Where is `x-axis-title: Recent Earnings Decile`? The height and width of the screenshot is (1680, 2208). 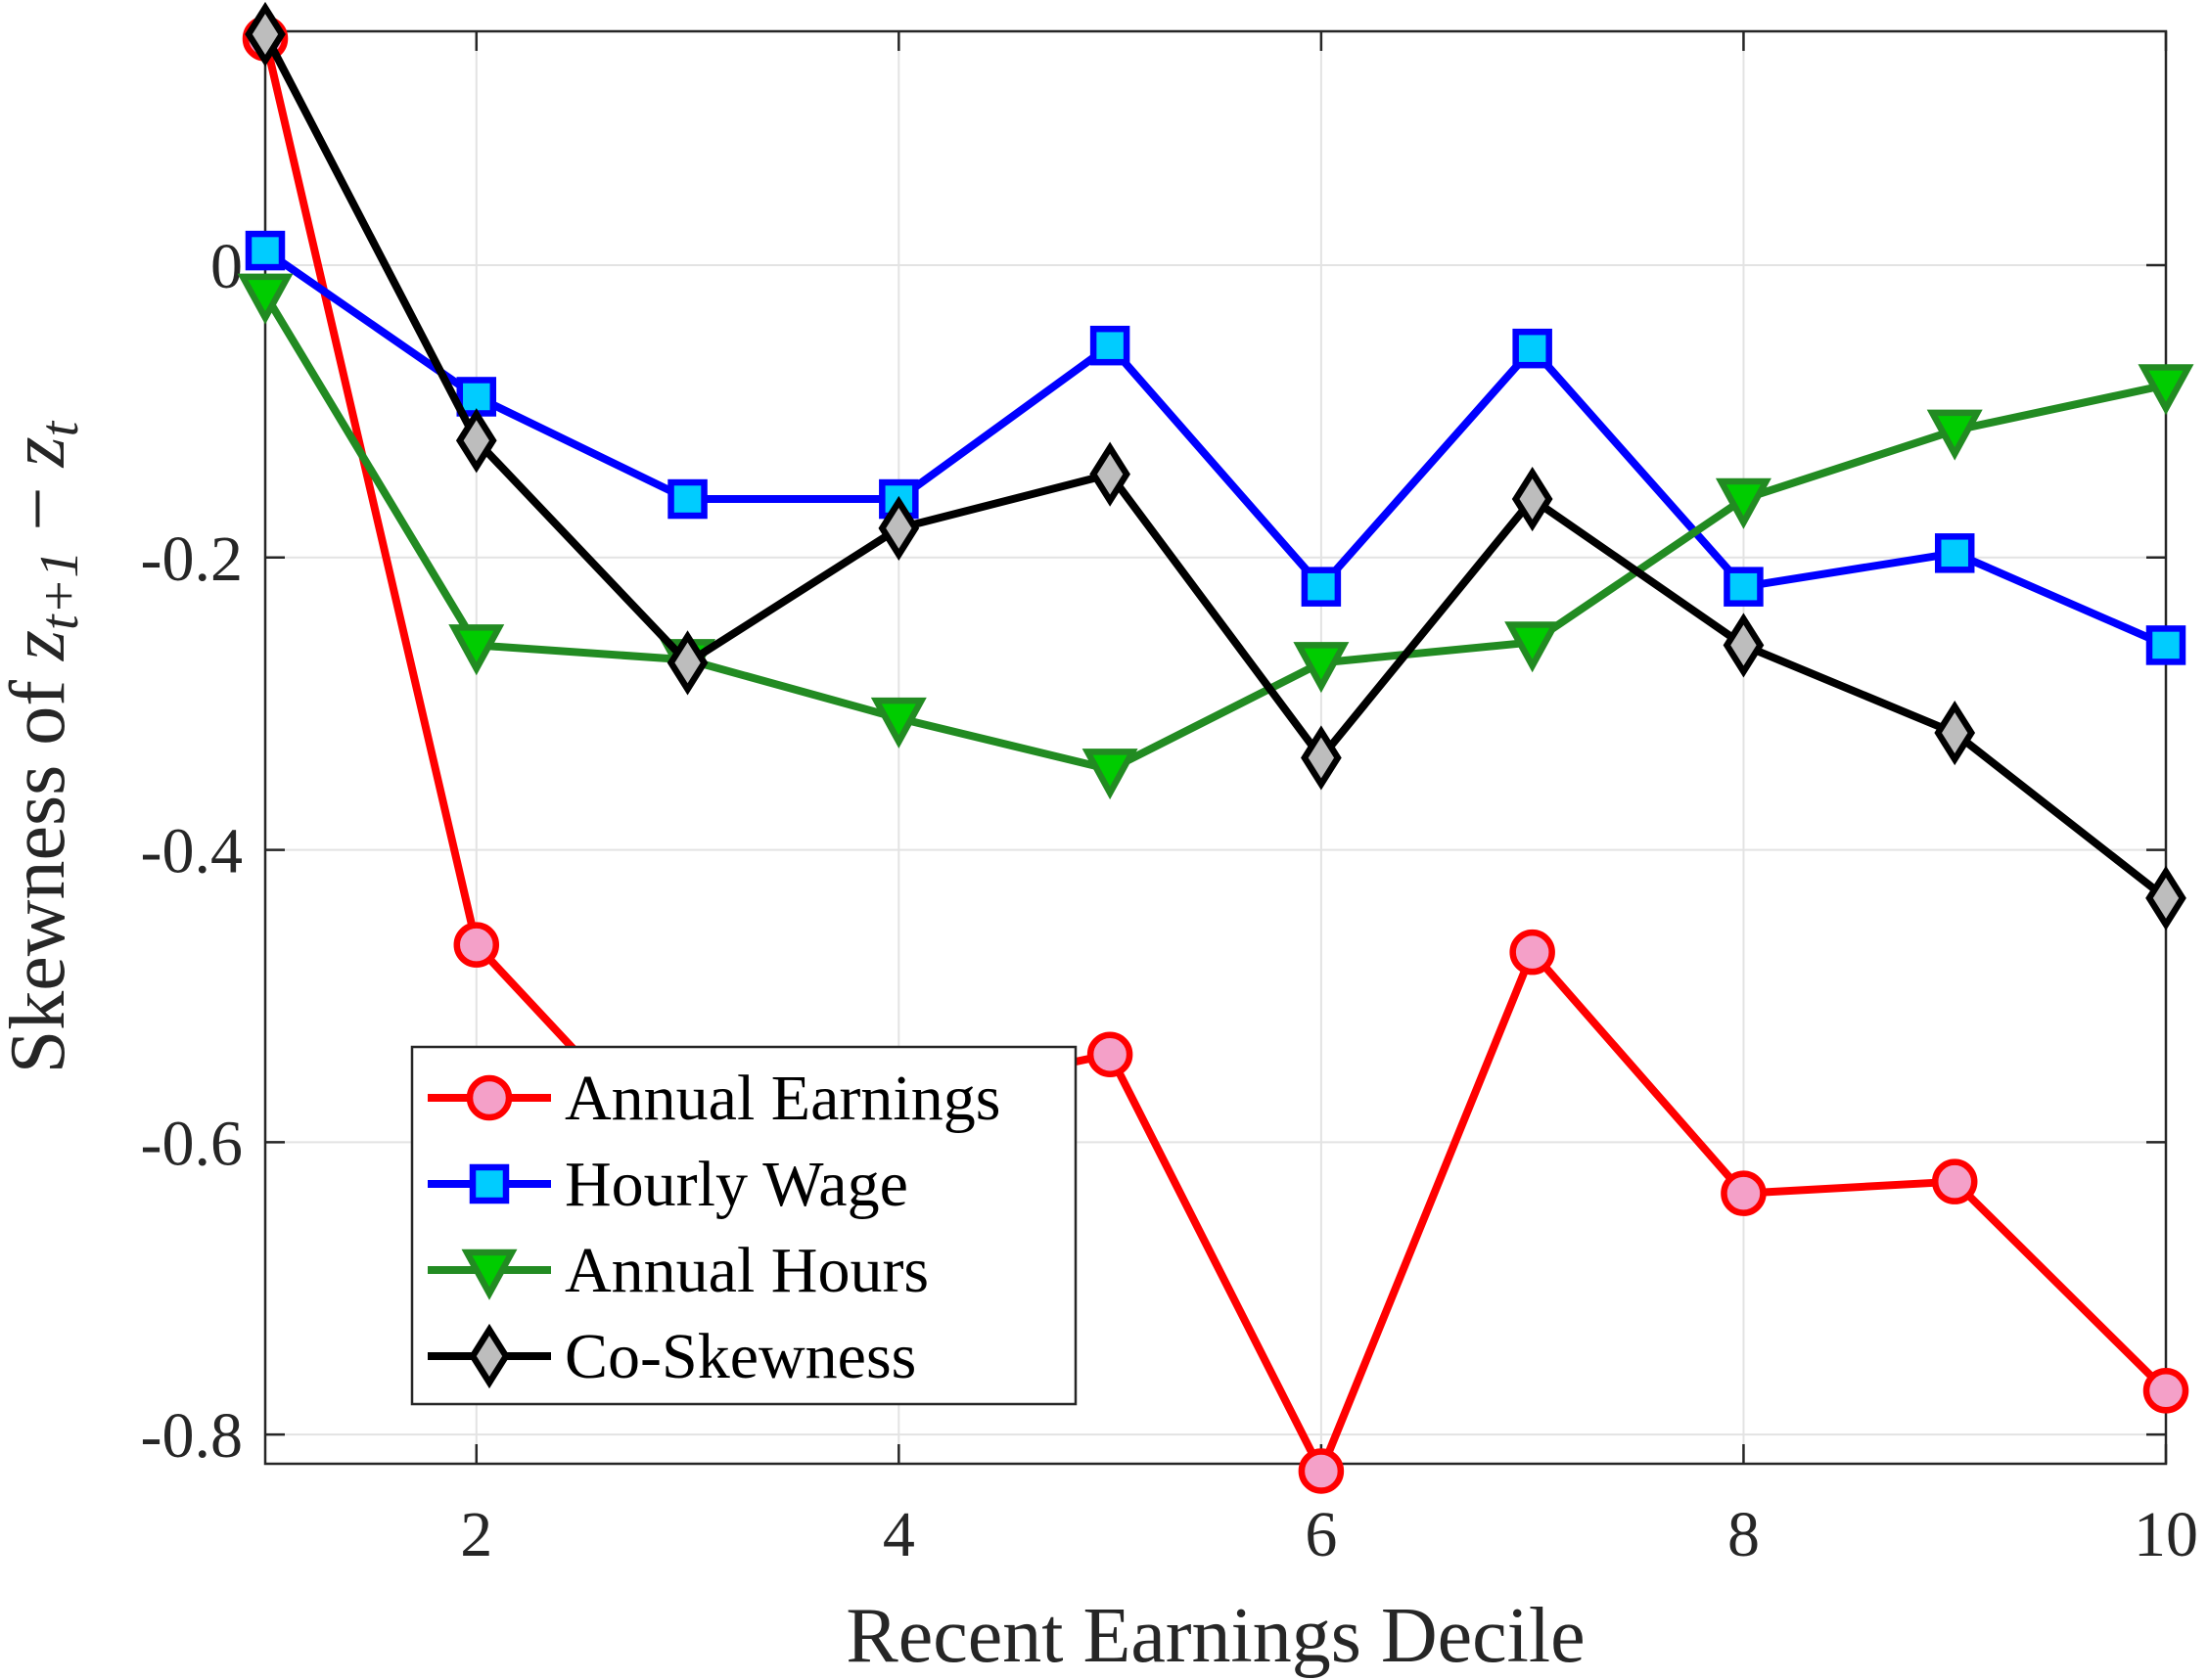
x-axis-title: Recent Earnings Decile is located at coordinates (1216, 1636).